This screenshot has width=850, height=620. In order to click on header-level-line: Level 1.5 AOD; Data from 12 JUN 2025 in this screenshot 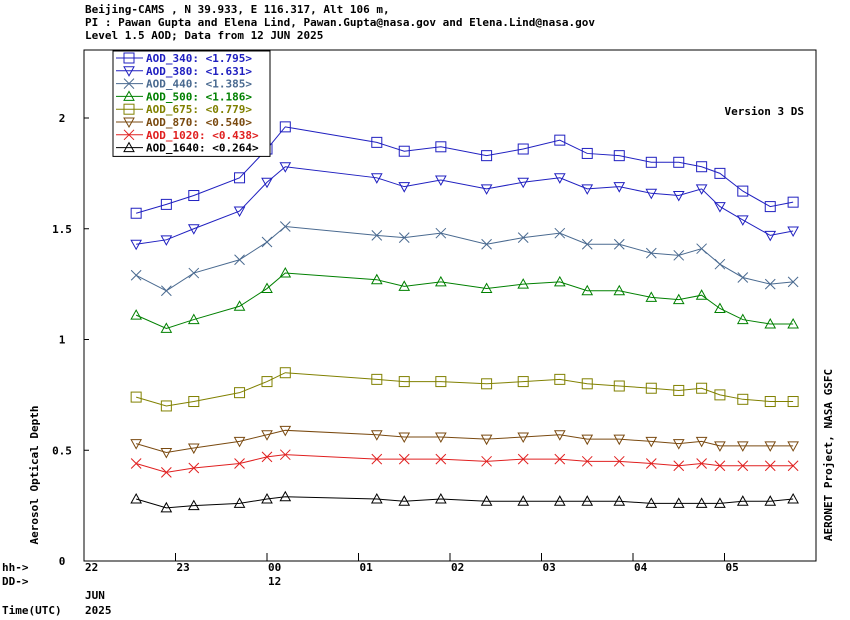, I will do `click(204, 35)`.